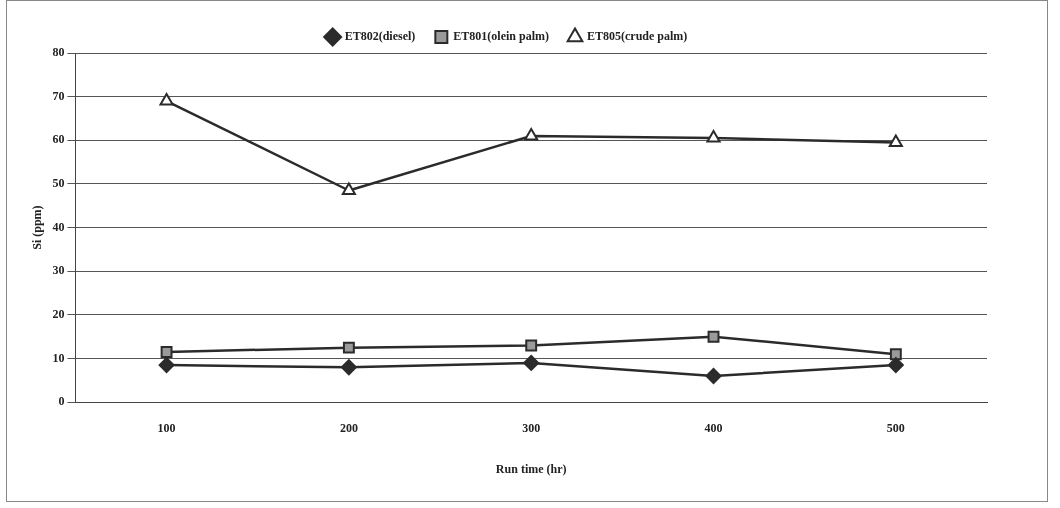  What do you see at coordinates (166, 428) in the screenshot?
I see `x-tick-label: 100` at bounding box center [166, 428].